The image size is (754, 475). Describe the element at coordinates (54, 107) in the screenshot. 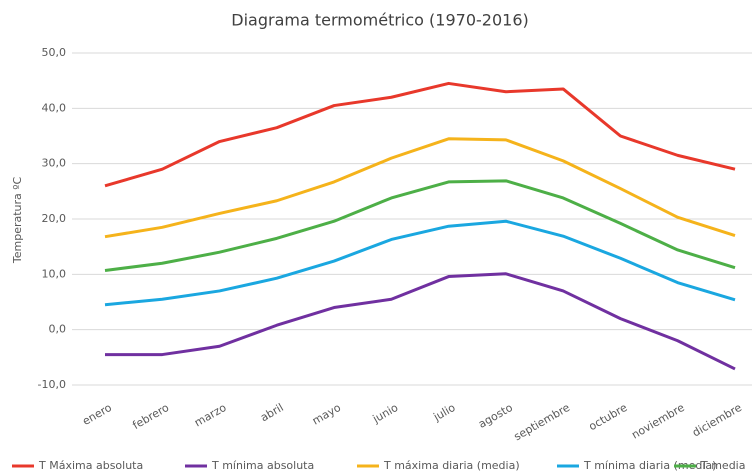

I see `y-tick-label: 40,0` at that location.